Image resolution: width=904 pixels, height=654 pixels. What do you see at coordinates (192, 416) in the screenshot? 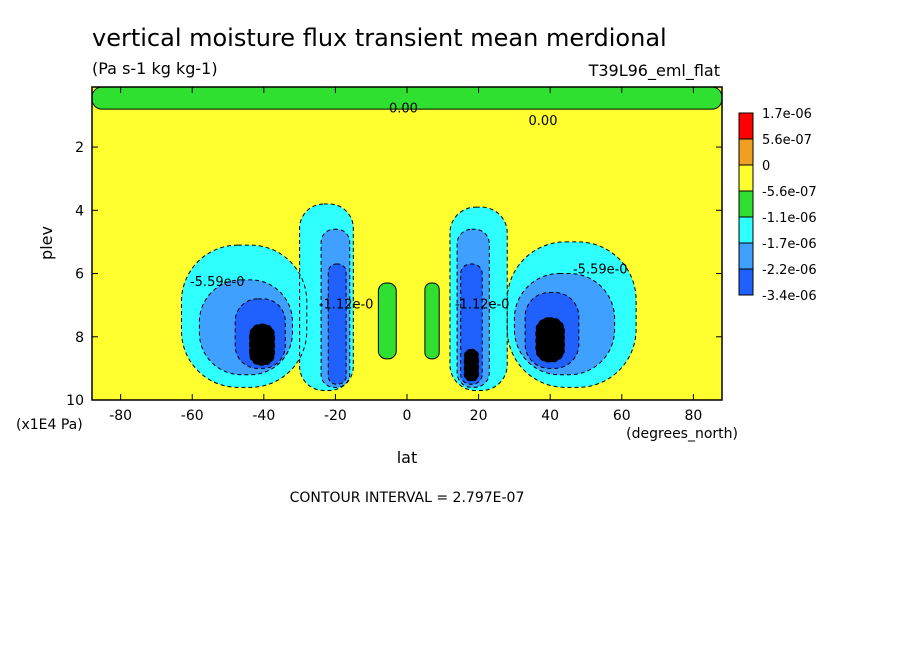
I see `x-tick-label: -60` at bounding box center [192, 416].